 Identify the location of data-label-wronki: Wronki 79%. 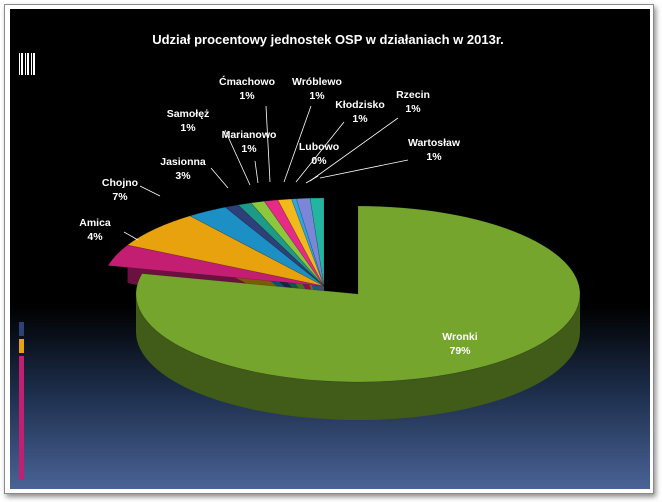
(459, 344).